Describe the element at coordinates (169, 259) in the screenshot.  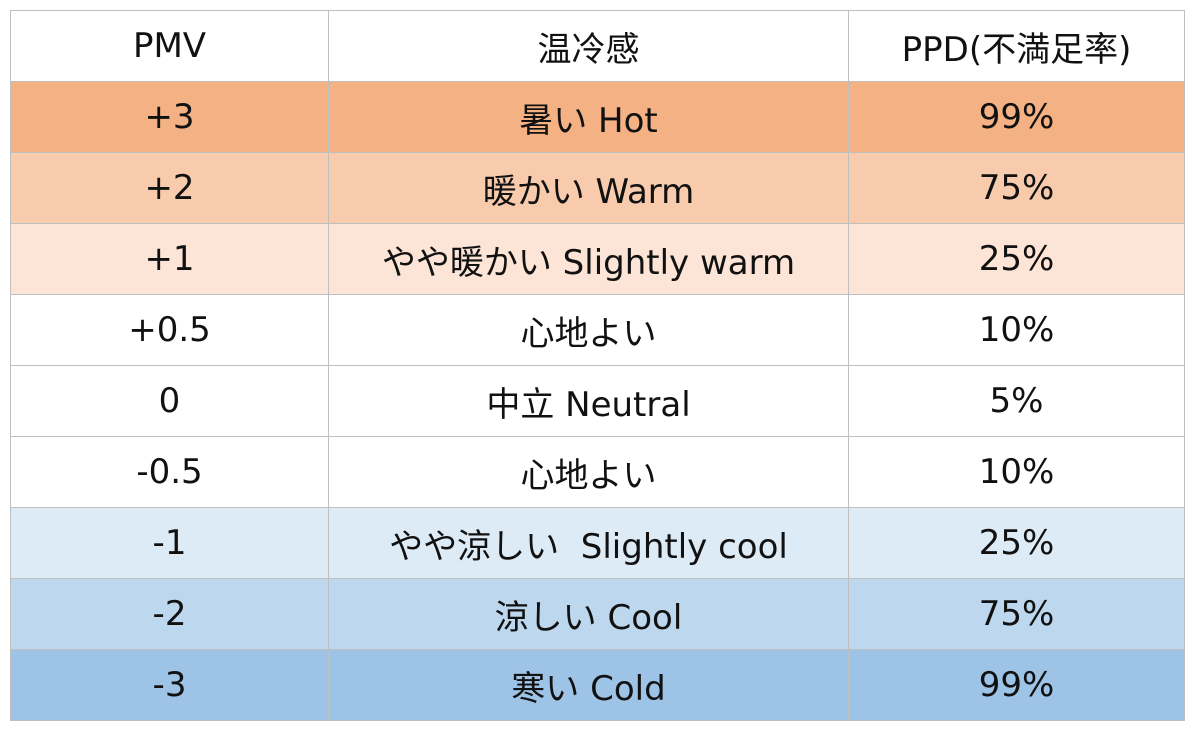
I see `table-cell: +1` at that location.